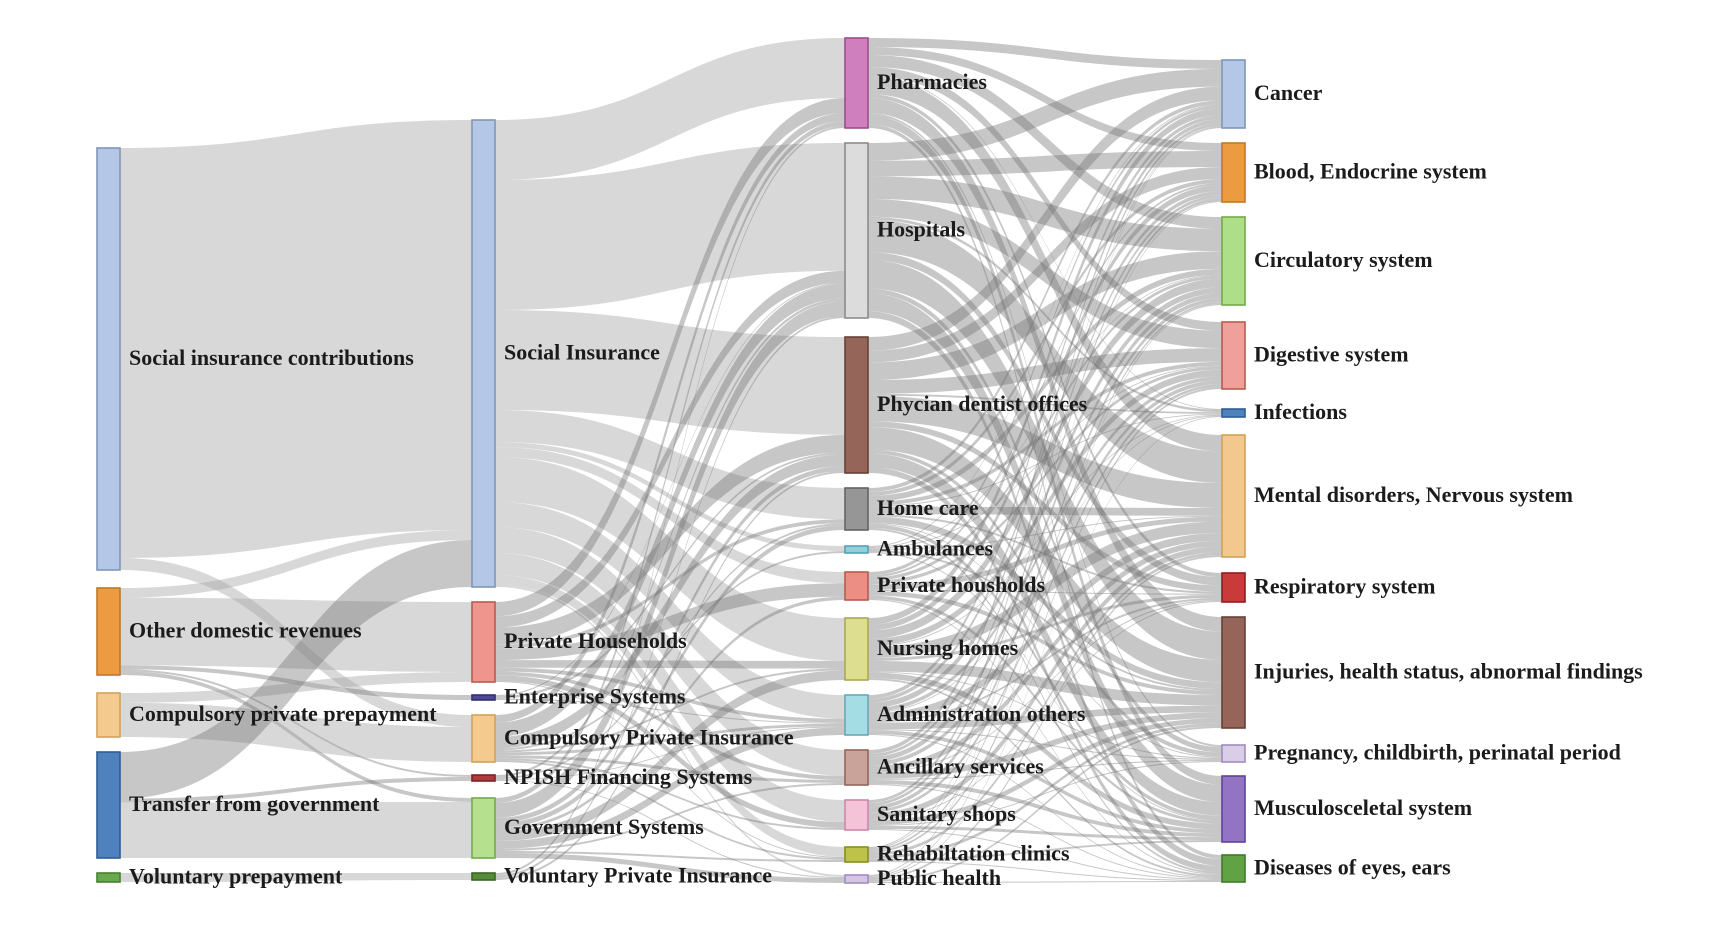  I want to click on label-phh3: Private housholds, so click(961, 584).